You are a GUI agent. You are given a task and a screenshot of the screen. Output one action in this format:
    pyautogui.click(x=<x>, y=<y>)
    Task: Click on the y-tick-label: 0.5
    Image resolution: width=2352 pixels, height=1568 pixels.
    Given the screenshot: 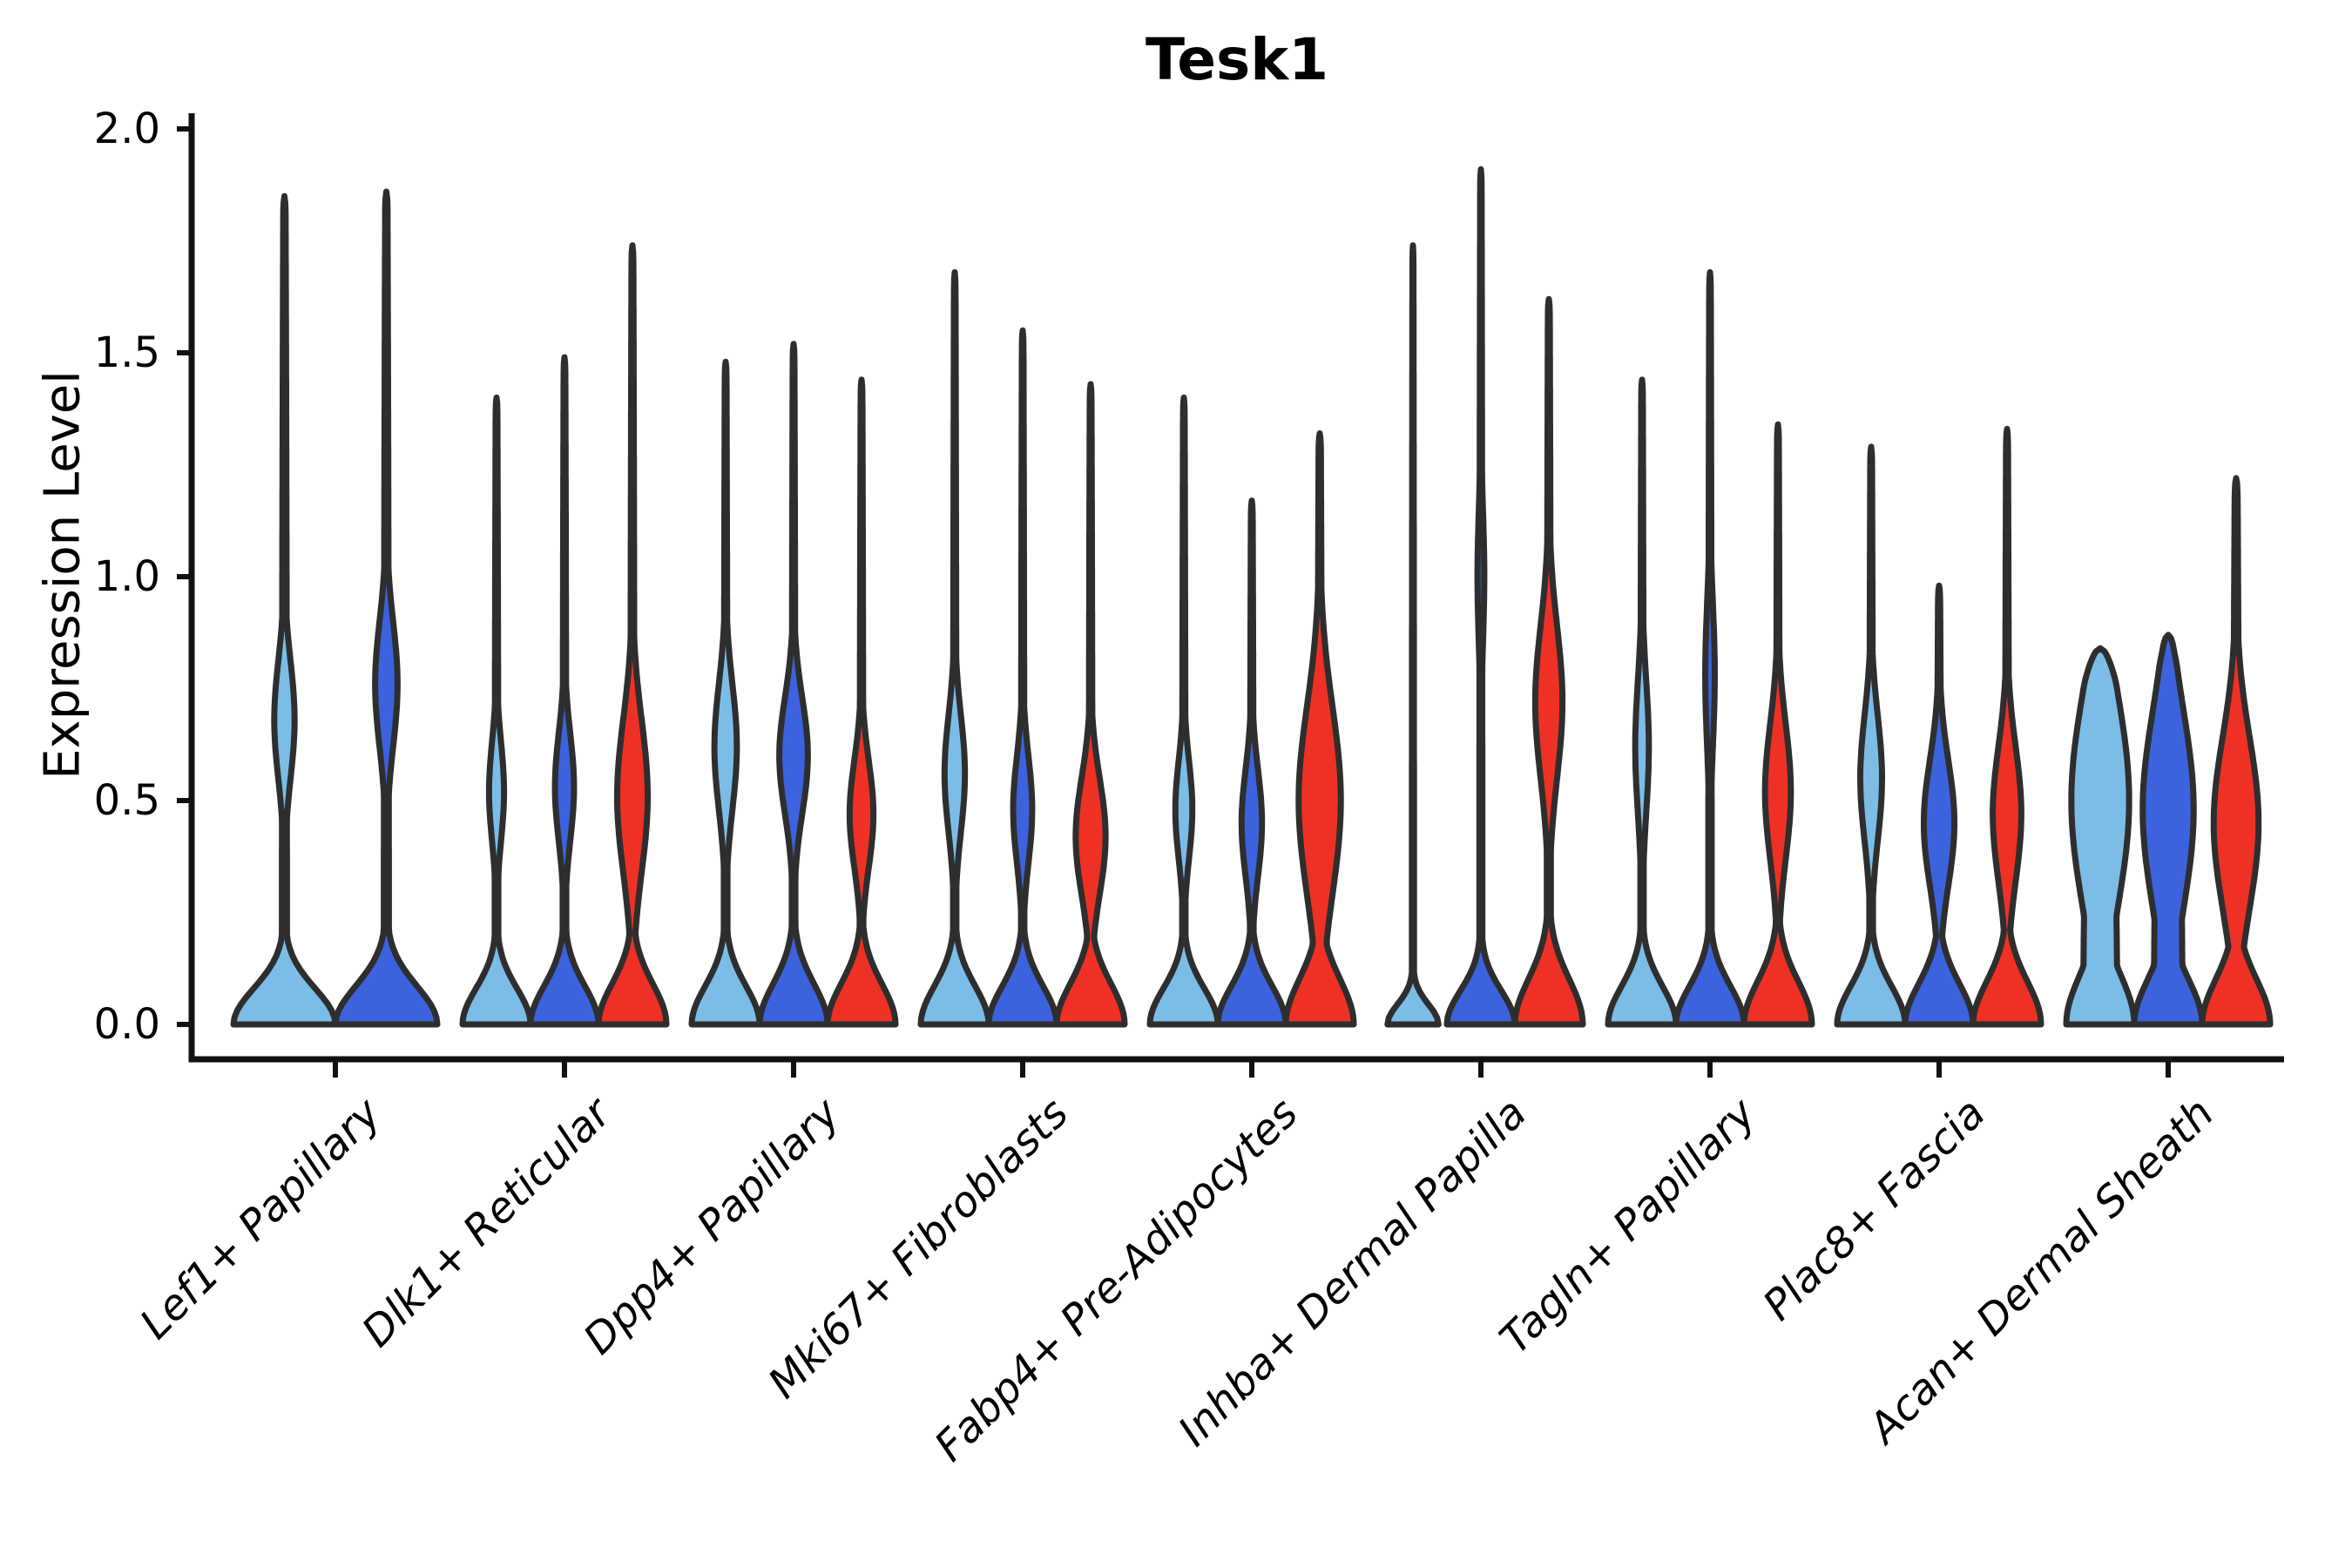 What is the action you would take?
    pyautogui.click(x=126, y=800)
    